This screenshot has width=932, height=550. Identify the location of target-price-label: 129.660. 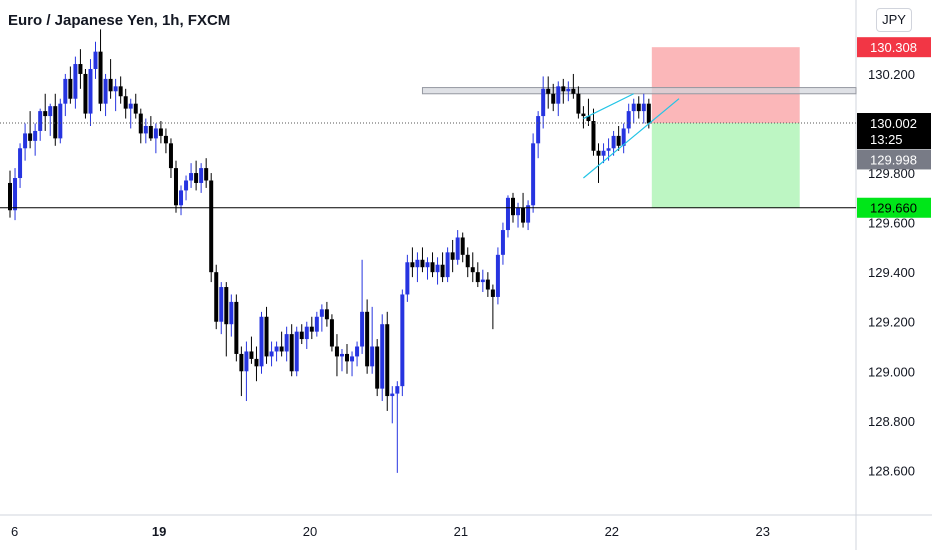
(893, 208).